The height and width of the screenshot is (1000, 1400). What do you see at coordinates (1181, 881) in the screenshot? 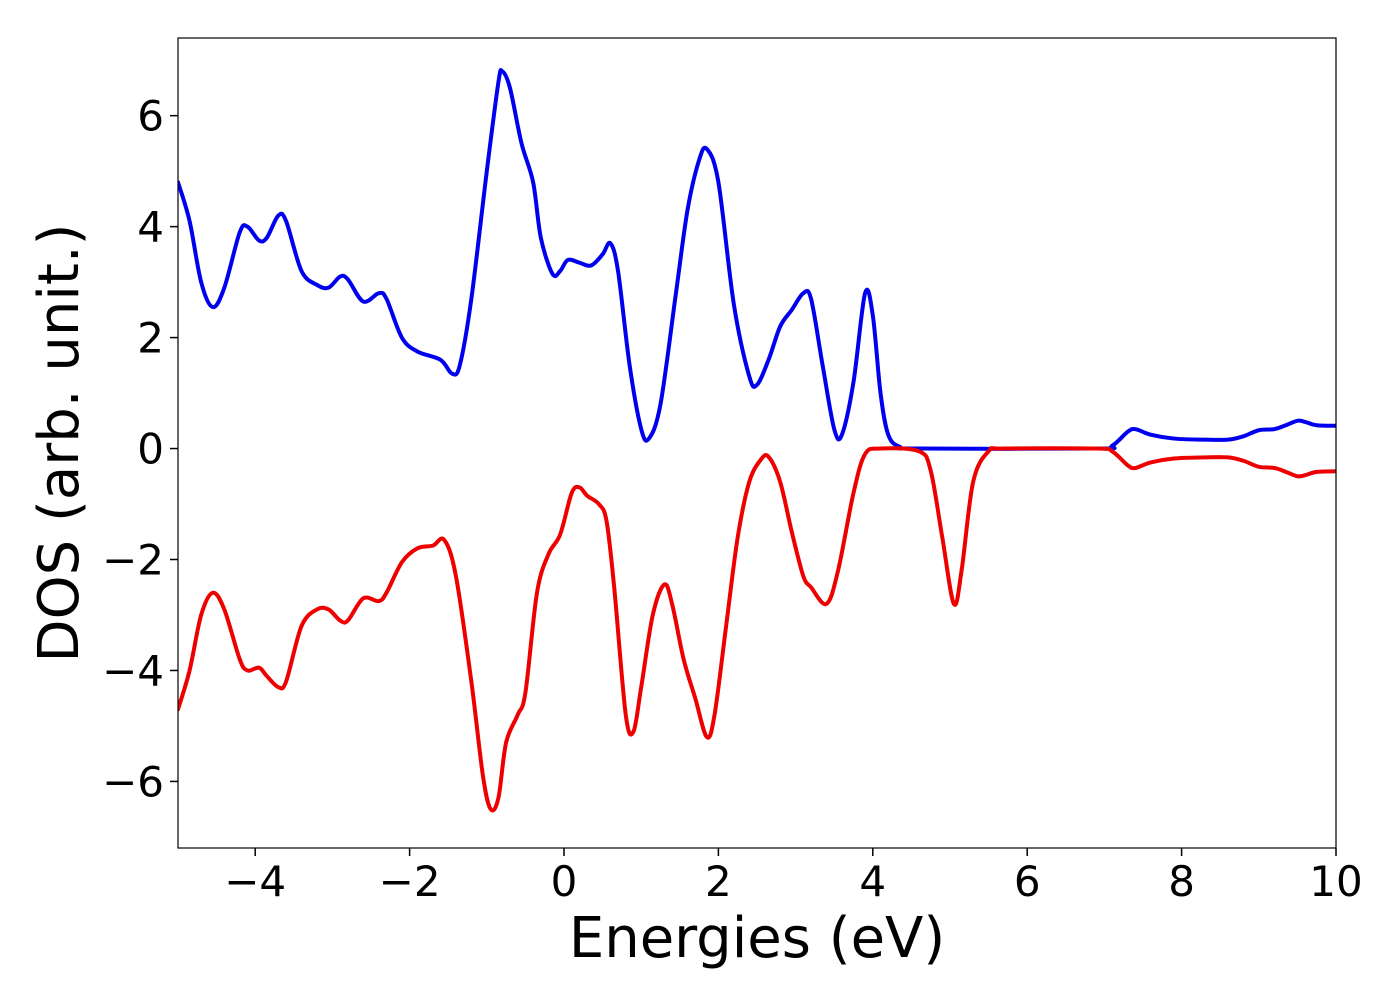
I see `x-tick-label: 8` at bounding box center [1181, 881].